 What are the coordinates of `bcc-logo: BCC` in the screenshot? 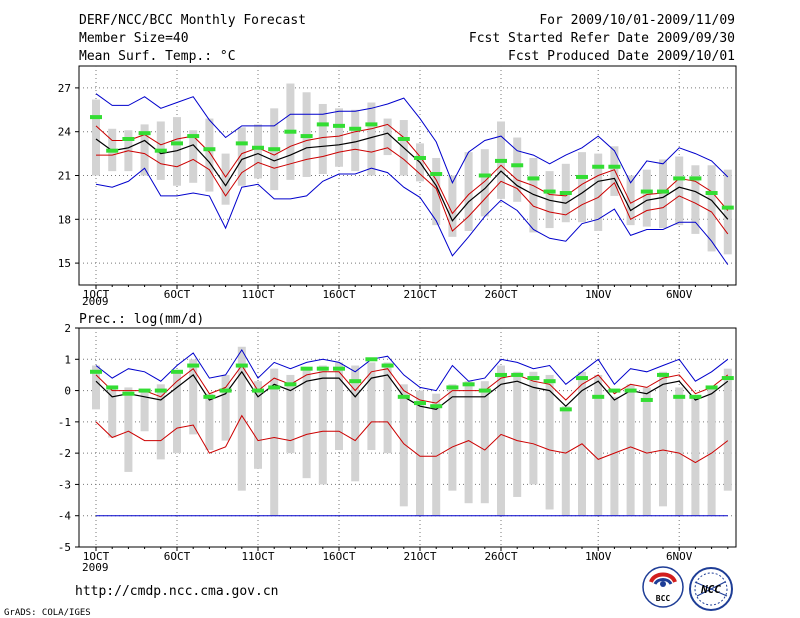 It's located at (663, 587).